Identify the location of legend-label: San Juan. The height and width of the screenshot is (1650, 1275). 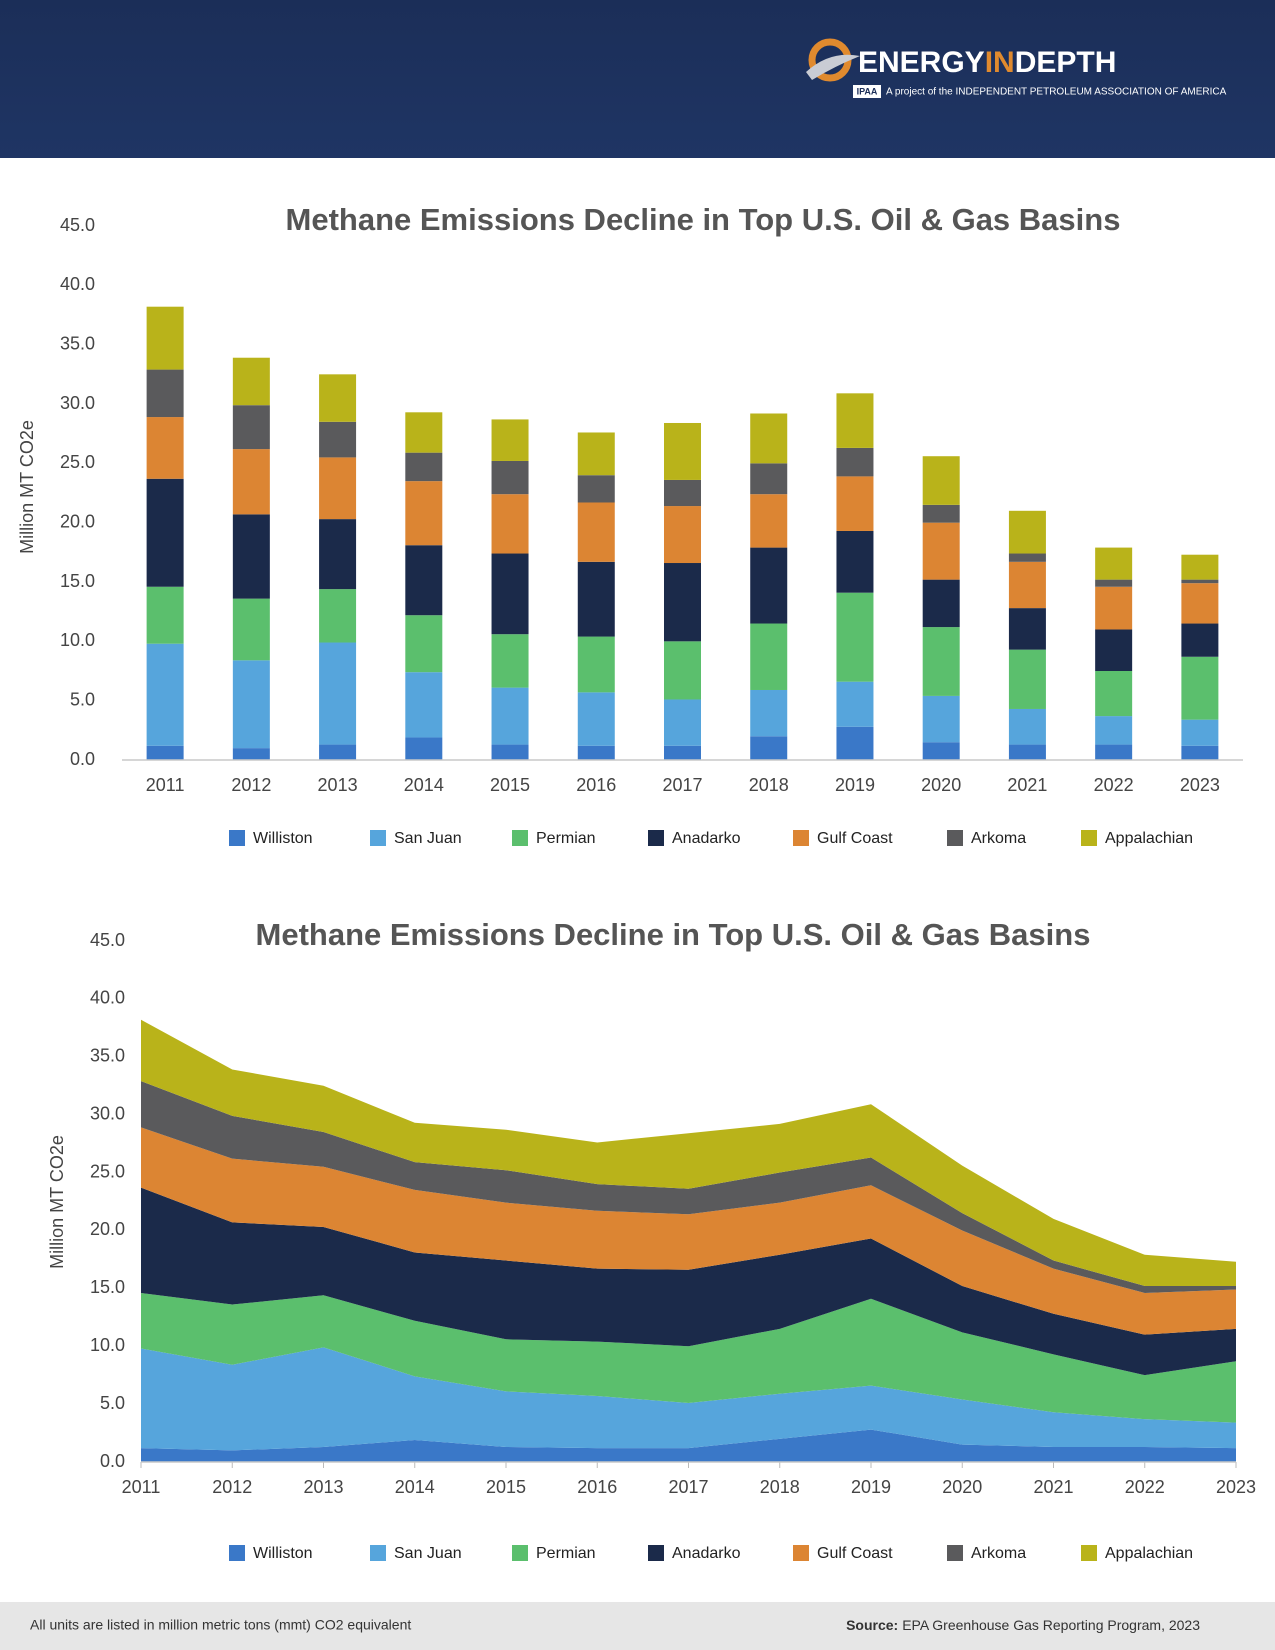
(428, 838).